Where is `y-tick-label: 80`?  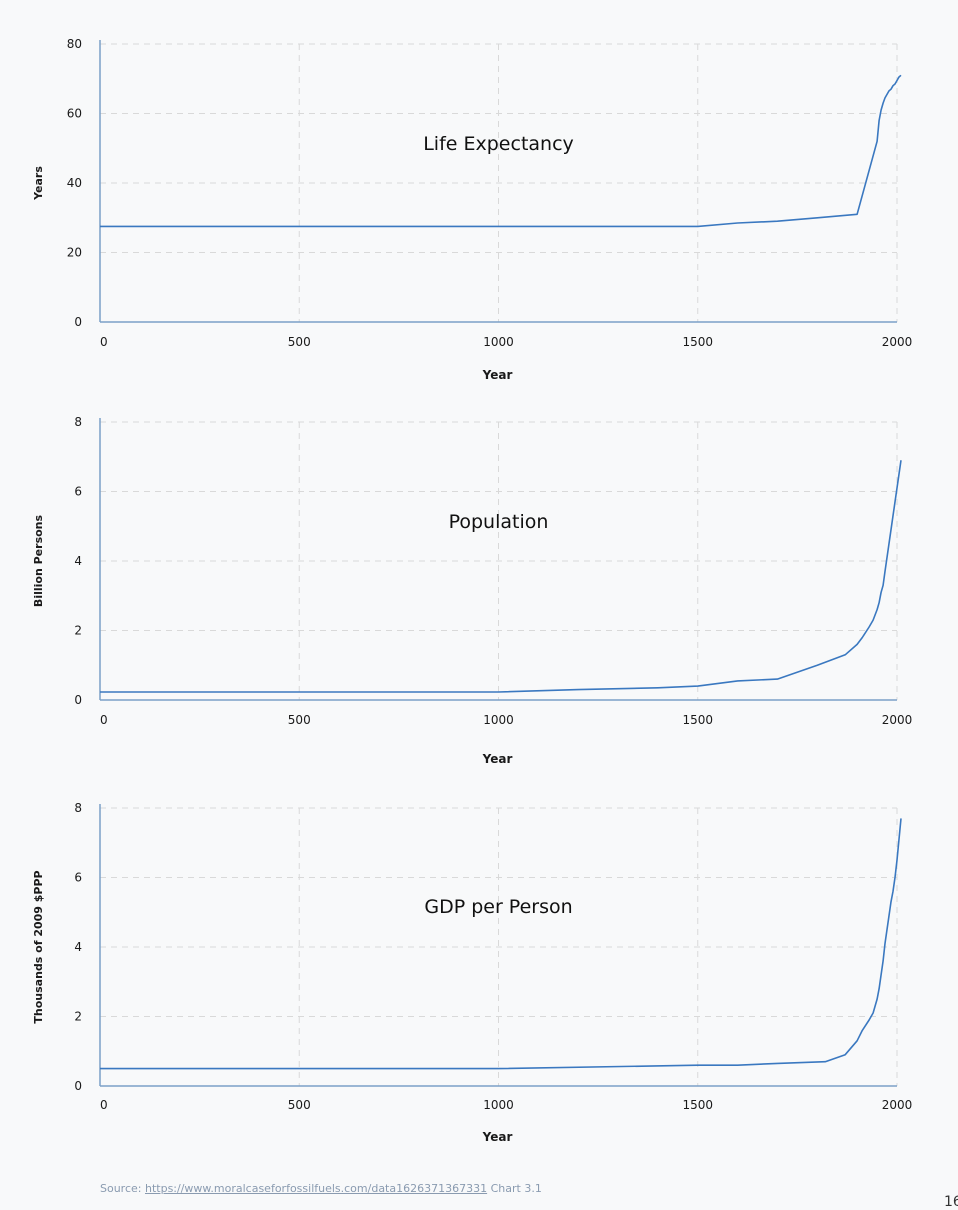 y-tick-label: 80 is located at coordinates (74, 44).